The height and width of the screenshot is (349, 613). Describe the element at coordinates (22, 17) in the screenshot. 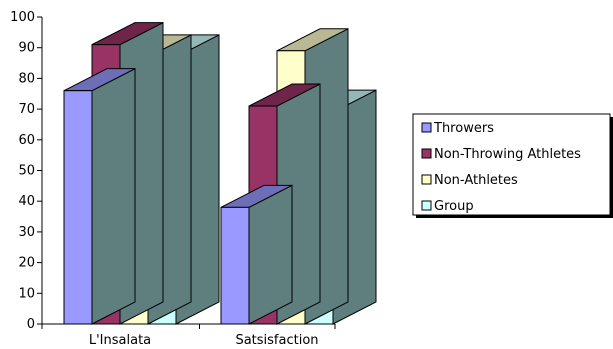

I see `y-tick-label: 100` at that location.